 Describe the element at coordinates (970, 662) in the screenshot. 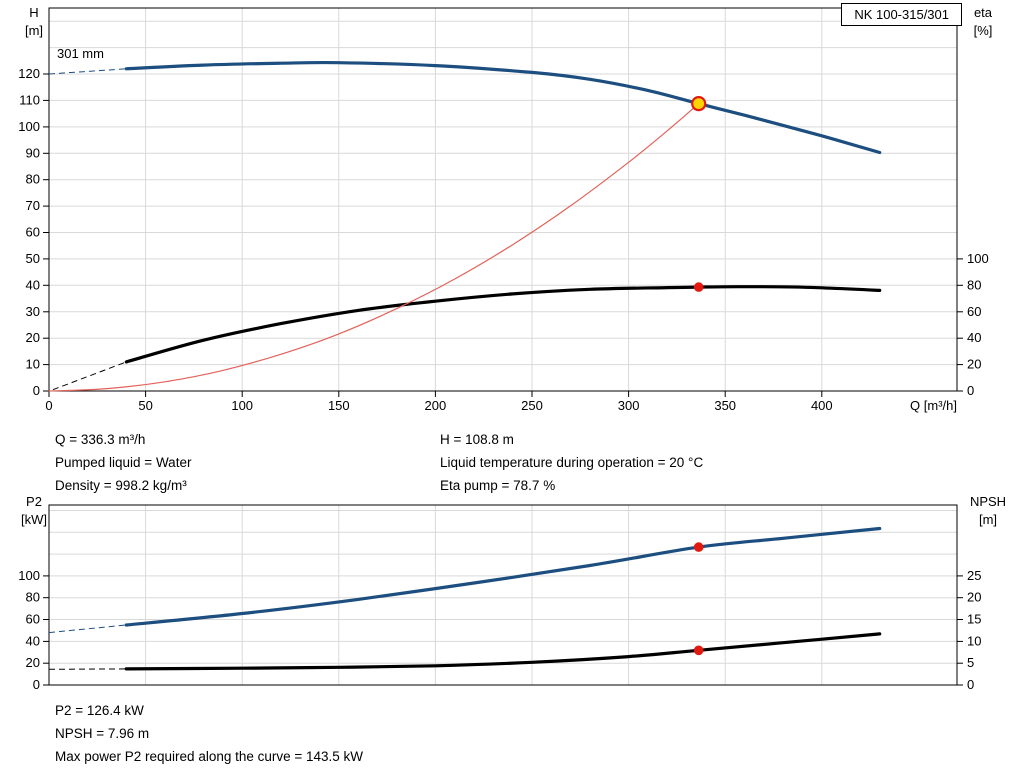

I see `tick-label: 5` at that location.